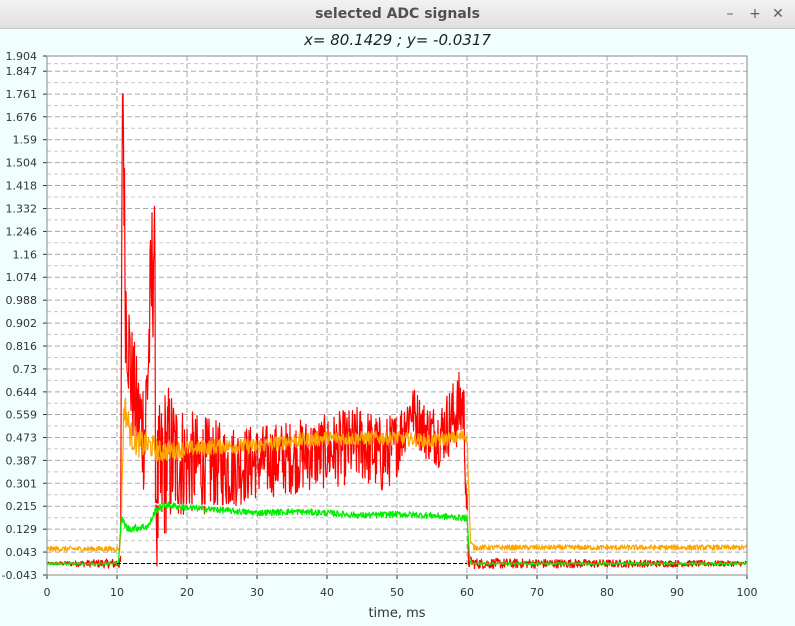 This screenshot has height=626, width=795. What do you see at coordinates (677, 592) in the screenshot?
I see `x-tick-label: 90` at bounding box center [677, 592].